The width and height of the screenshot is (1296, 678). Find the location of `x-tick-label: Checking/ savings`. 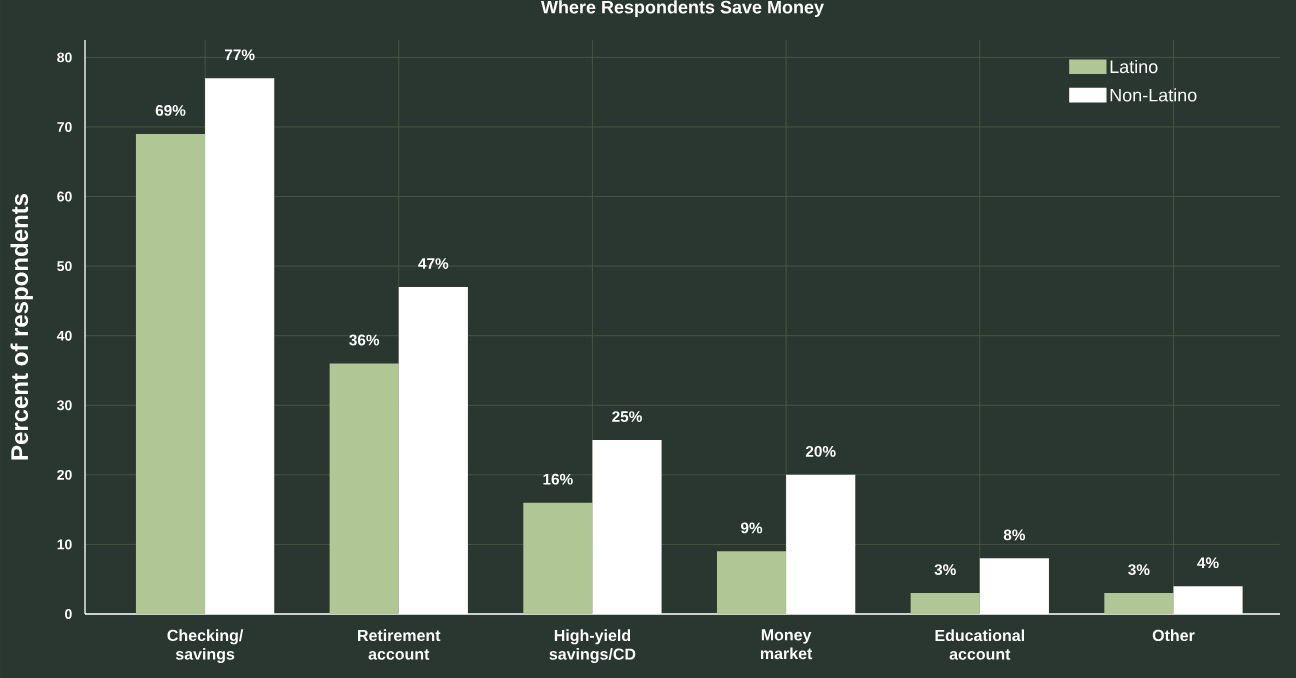

x-tick-label: Checking/ savings is located at coordinates (205, 646).